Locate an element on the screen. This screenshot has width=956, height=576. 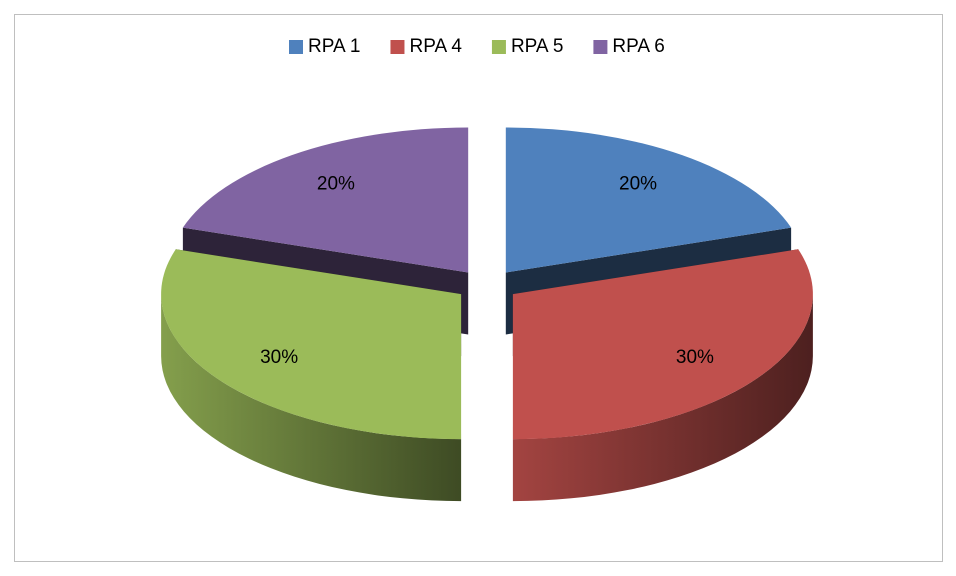
legend-label: RPA 6 is located at coordinates (638, 46).